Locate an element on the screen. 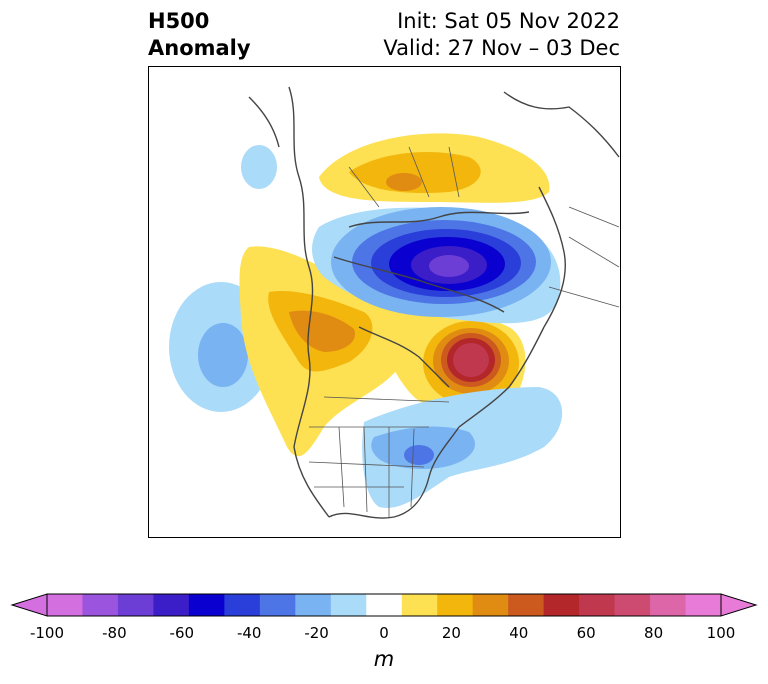 The image size is (768, 684). colorbar-tick-label: 80 is located at coordinates (654, 633).